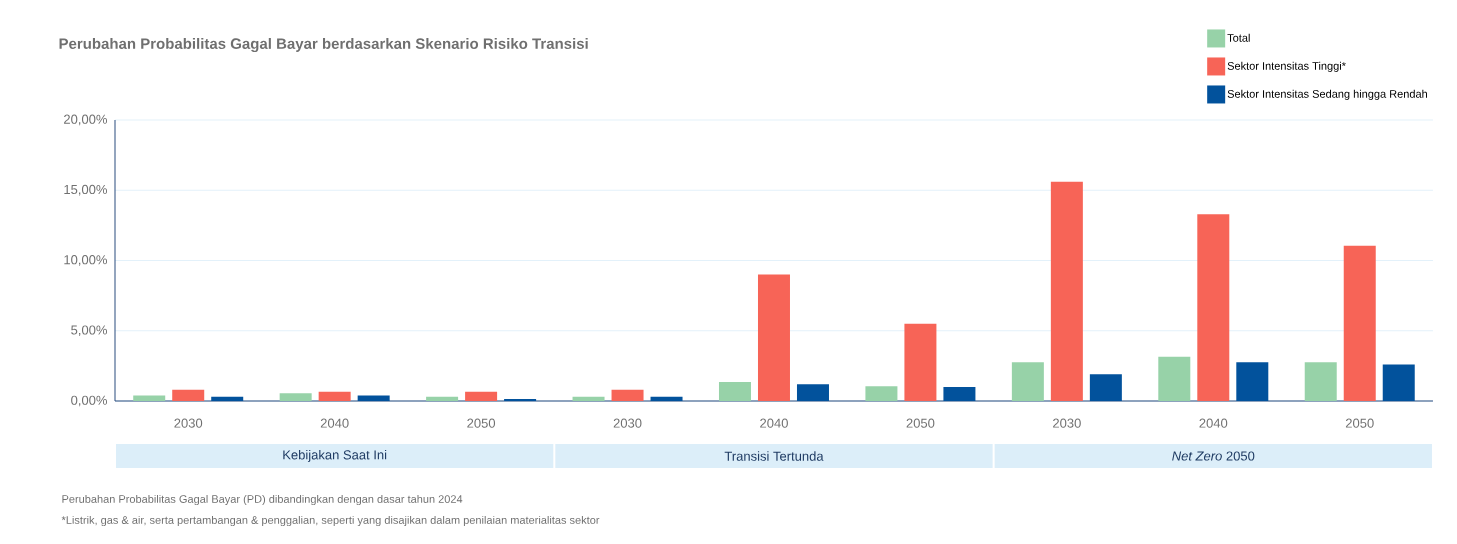 The height and width of the screenshot is (544, 1457). What do you see at coordinates (1327, 94) in the screenshot?
I see `legend-label: Sektor Intensitas Sedang hingga Rendah` at bounding box center [1327, 94].